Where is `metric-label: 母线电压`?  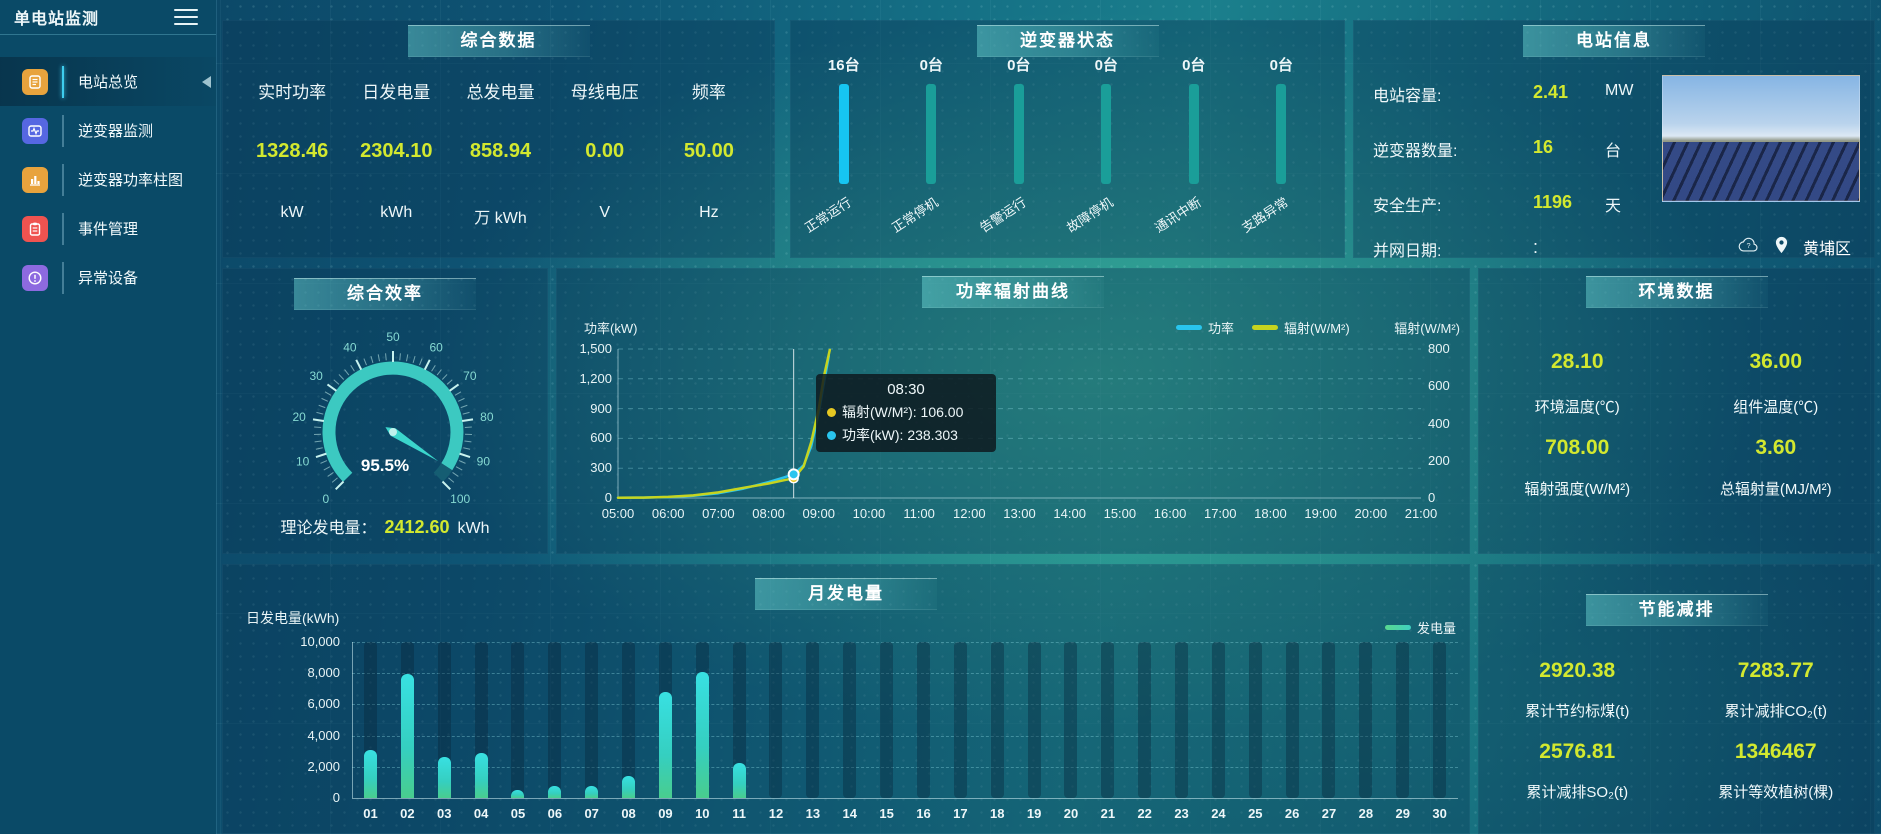
metric-label: 母线电压 is located at coordinates (604, 92).